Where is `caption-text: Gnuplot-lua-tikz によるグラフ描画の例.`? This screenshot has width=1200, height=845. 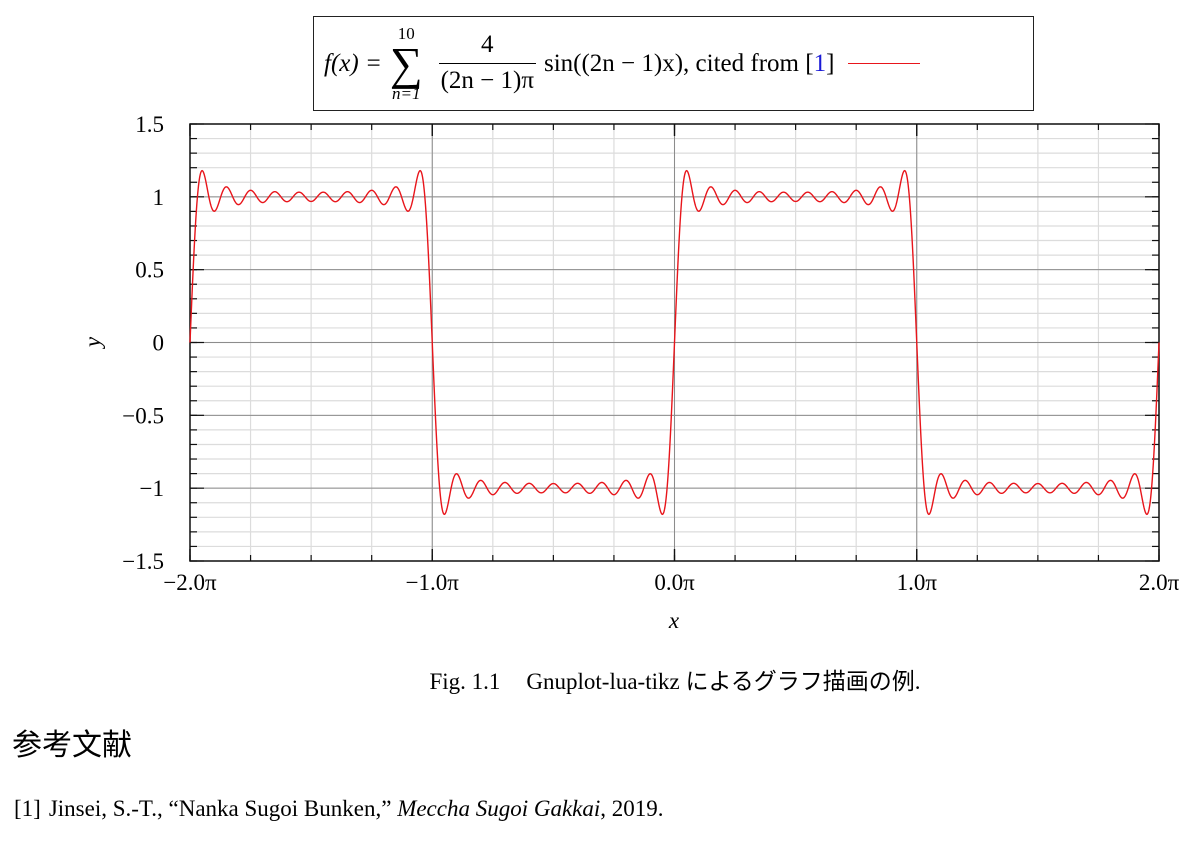
caption-text: Gnuplot-lua-tikz によるグラフ描画の例. is located at coordinates (723, 681).